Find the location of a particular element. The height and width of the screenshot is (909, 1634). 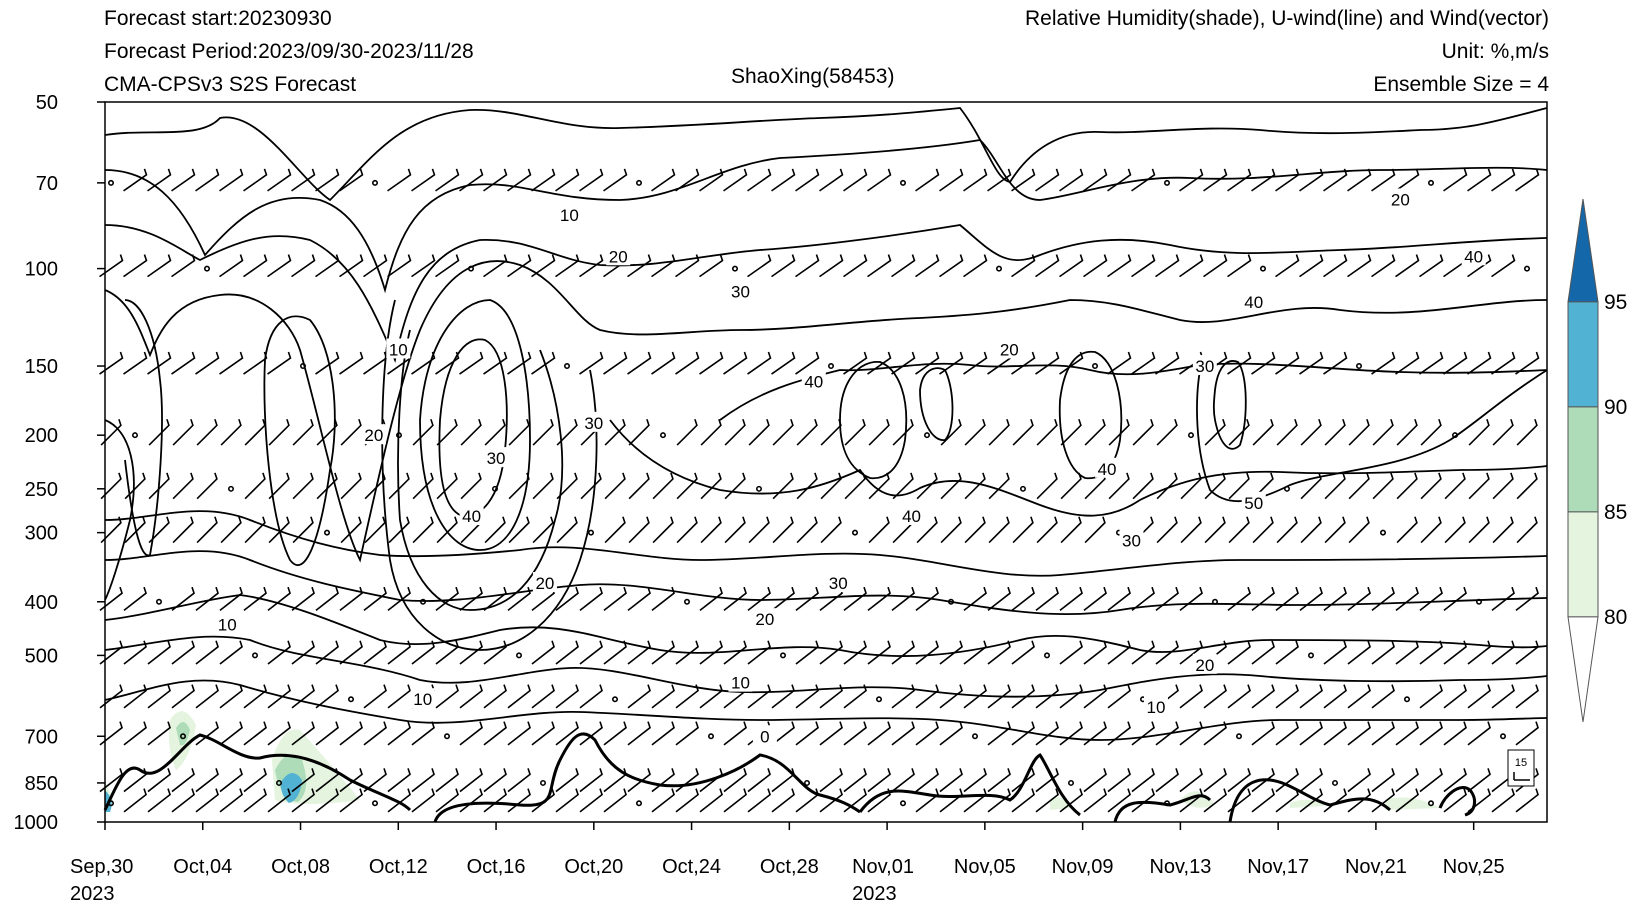

x-tick-label: Oct,04 is located at coordinates (202, 867).